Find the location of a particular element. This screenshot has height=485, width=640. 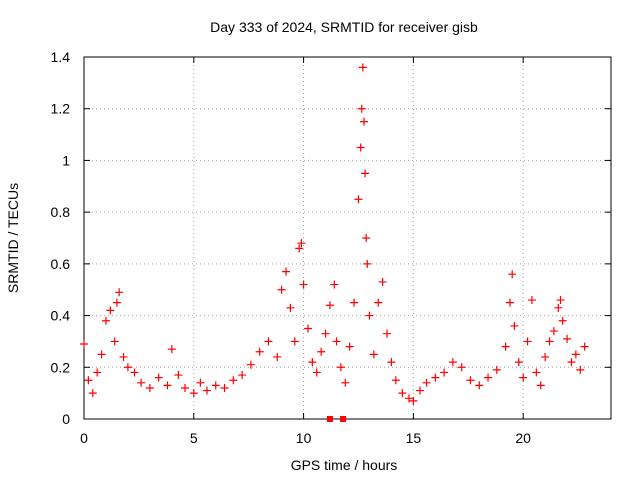

y-tick-label: 0.2 is located at coordinates (61, 367).